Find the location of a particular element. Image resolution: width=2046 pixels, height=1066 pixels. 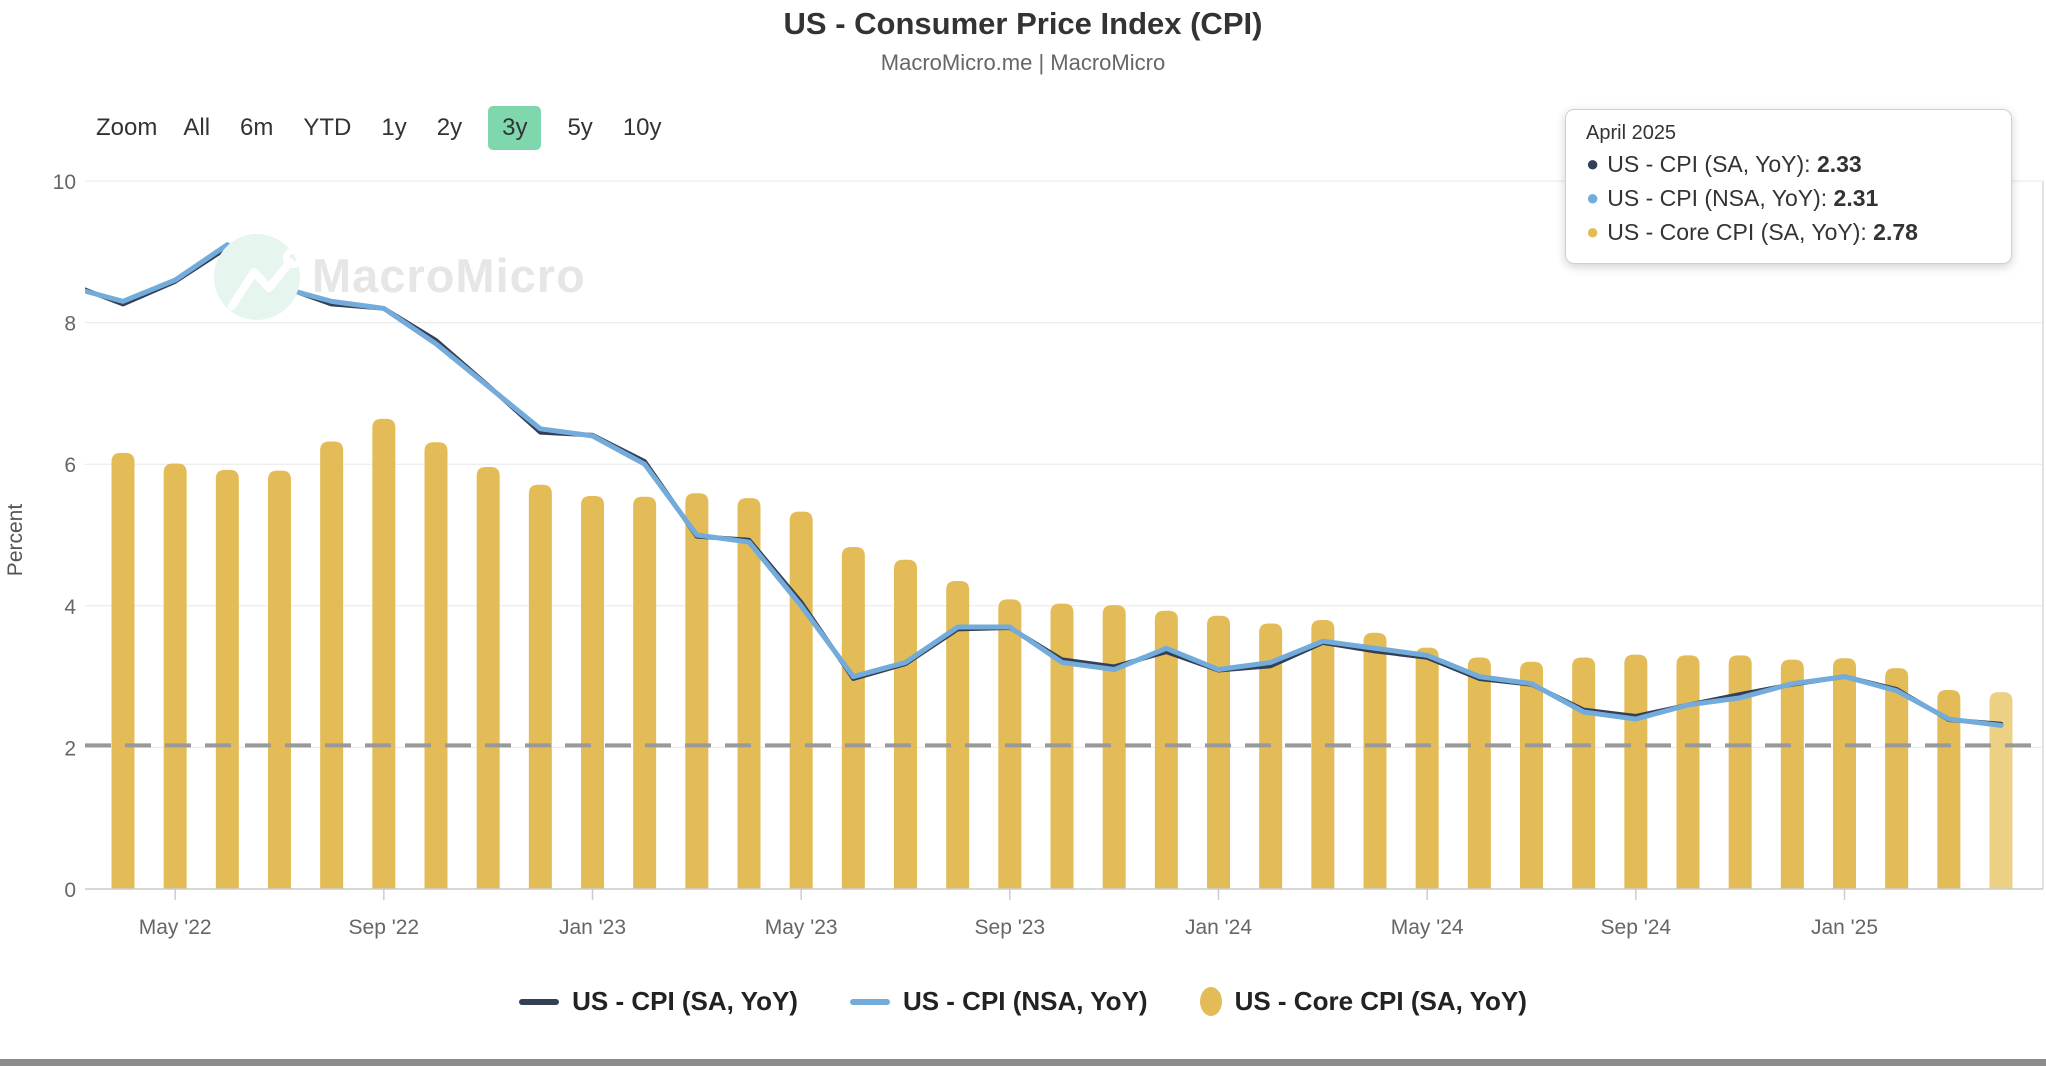

chart-title: US - Consumer Price Index (CPI) is located at coordinates (1023, 23).